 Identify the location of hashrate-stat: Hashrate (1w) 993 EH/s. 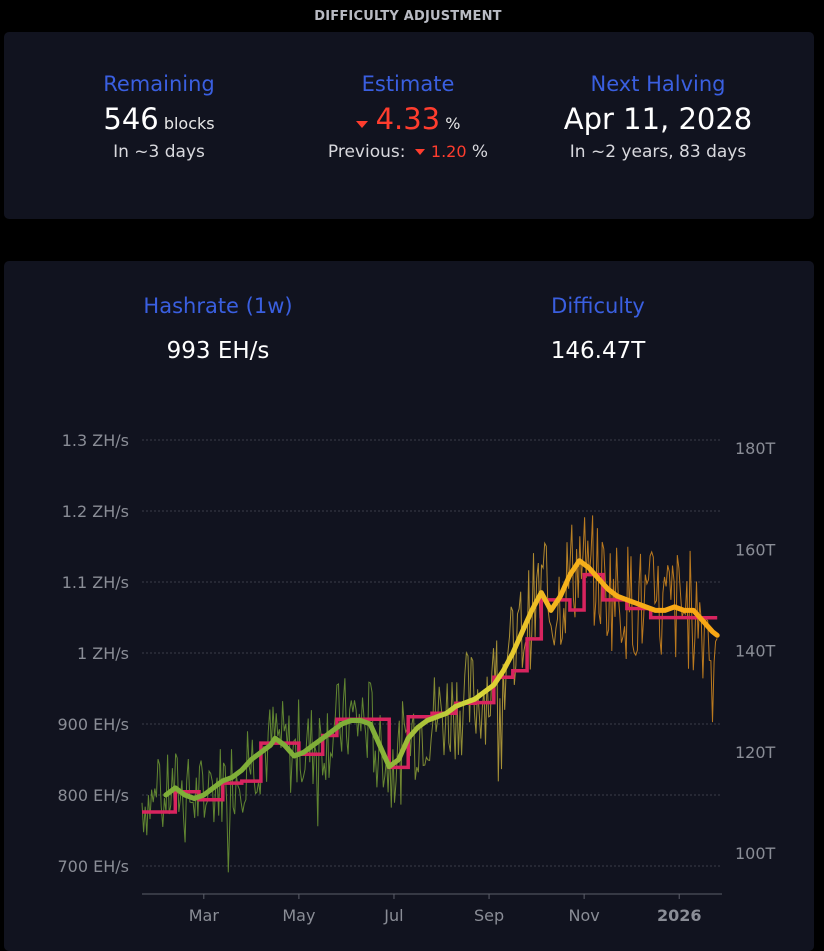
(218, 329).